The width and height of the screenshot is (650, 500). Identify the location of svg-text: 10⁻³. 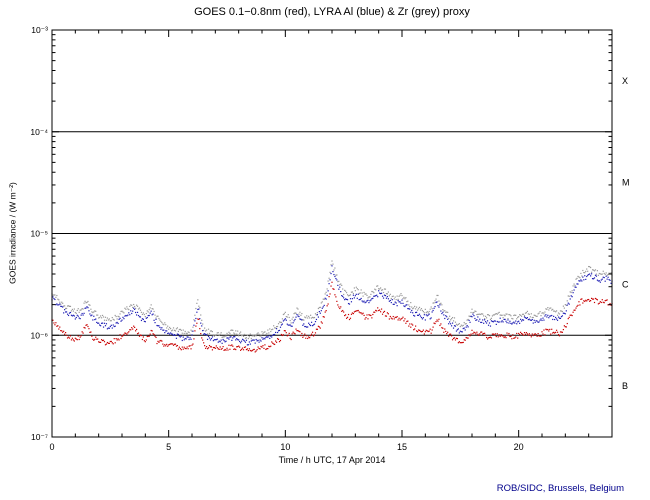
(39, 30).